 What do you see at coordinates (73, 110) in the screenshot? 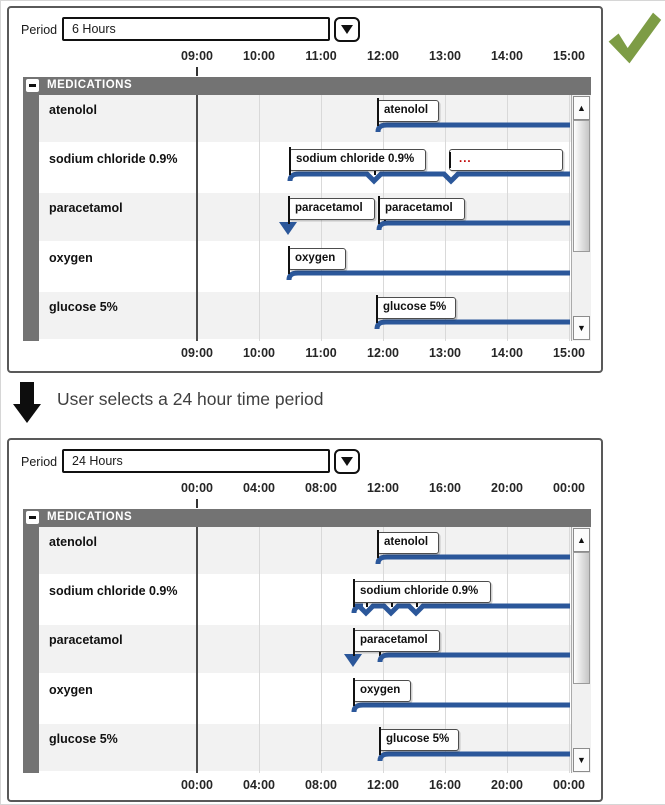
I see `medication-row-label: atenolol` at bounding box center [73, 110].